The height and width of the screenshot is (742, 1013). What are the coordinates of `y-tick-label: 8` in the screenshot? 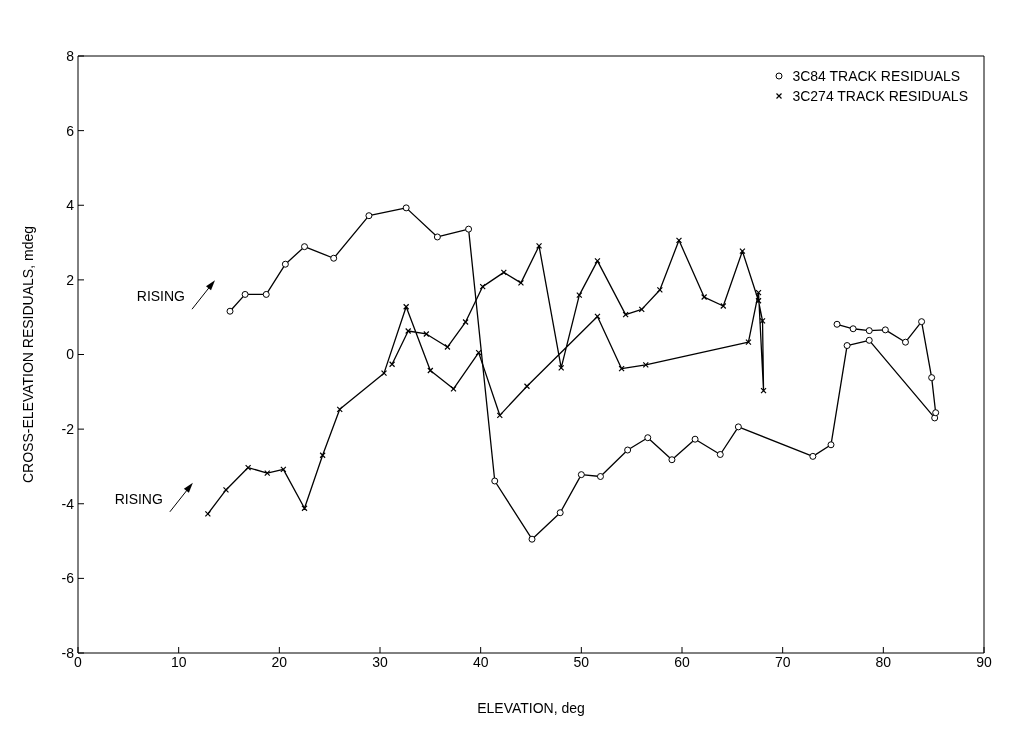 It's located at (70, 55).